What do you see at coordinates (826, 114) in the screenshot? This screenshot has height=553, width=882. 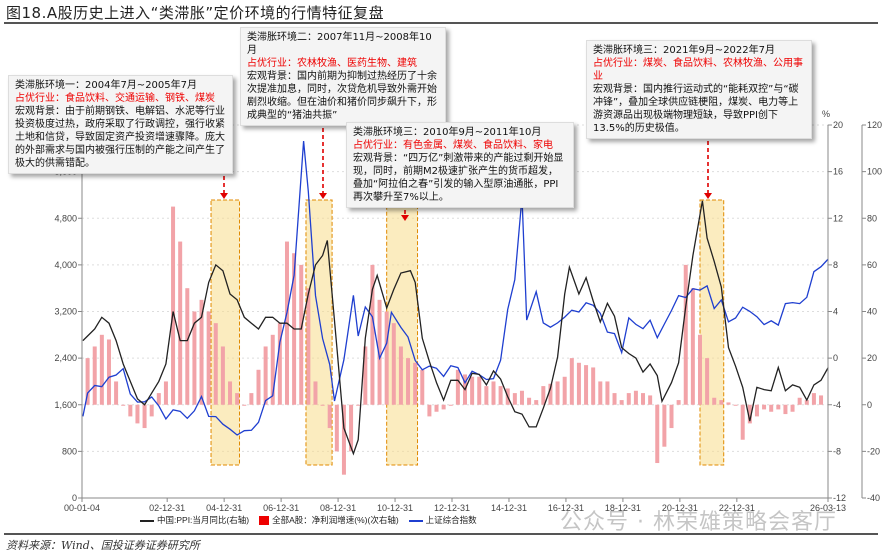 I see `ppi-unit: %` at bounding box center [826, 114].